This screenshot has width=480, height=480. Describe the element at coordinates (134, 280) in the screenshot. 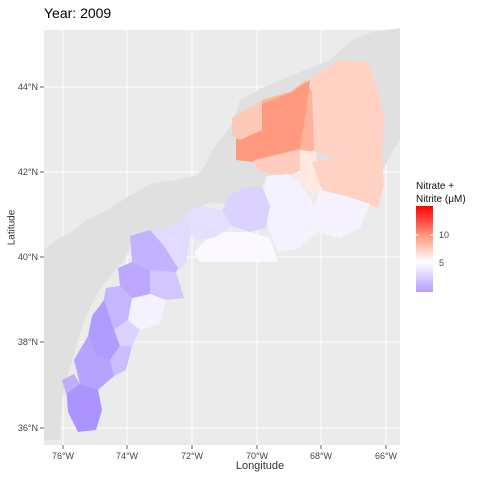

I see `nj-coast` at that location.